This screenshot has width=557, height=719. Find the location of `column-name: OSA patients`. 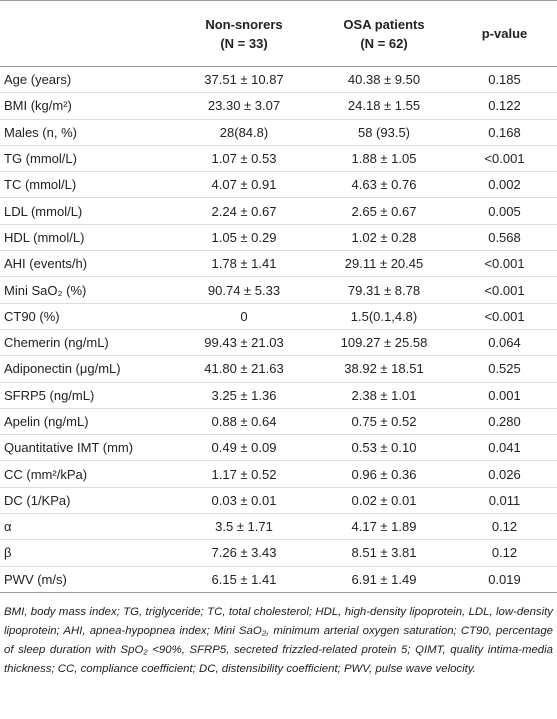

column-name: OSA patients is located at coordinates (384, 24).